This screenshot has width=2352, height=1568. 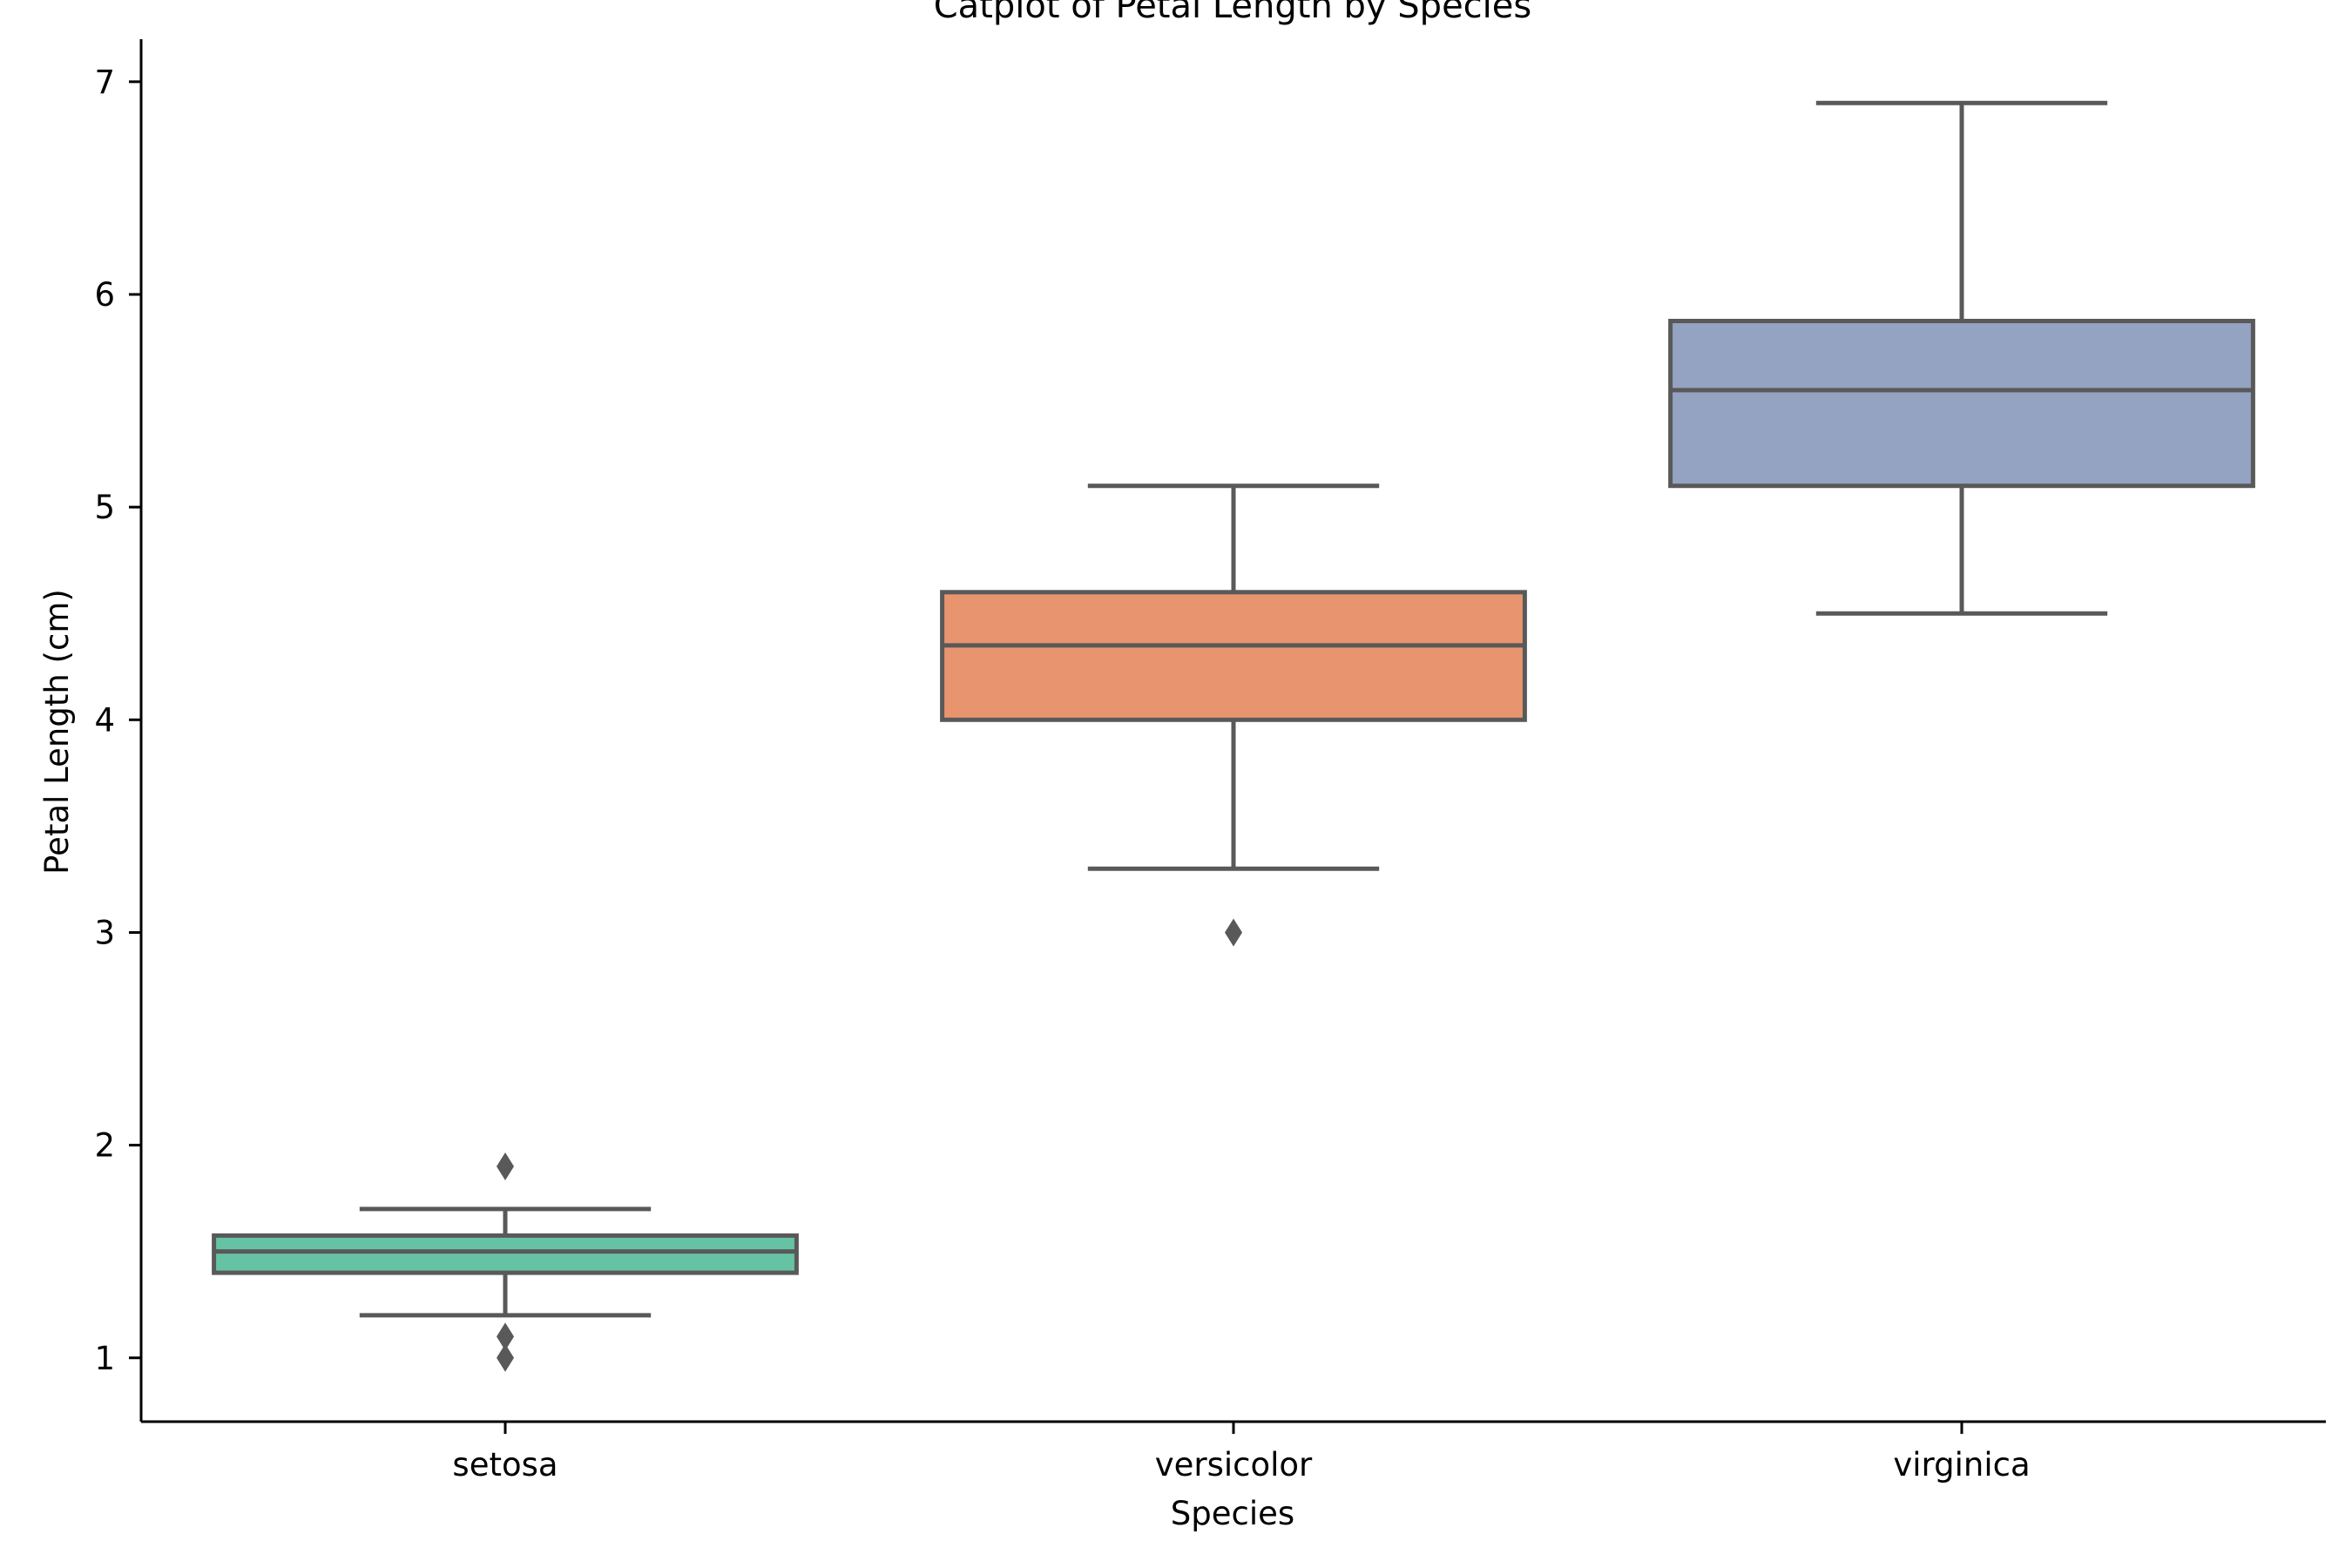 I want to click on box-group-setosa, so click(x=505, y=1262).